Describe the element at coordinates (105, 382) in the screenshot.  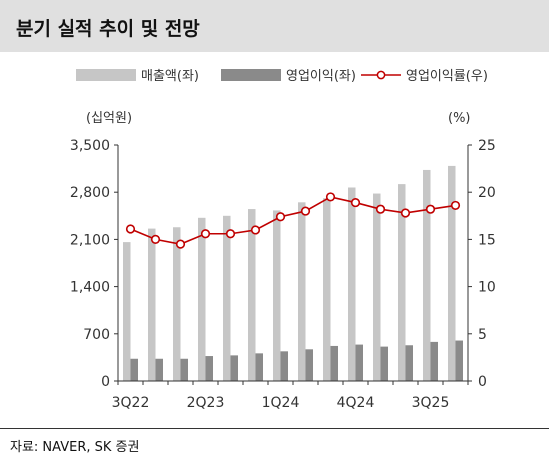
I see `left-tick-label: 0` at that location.